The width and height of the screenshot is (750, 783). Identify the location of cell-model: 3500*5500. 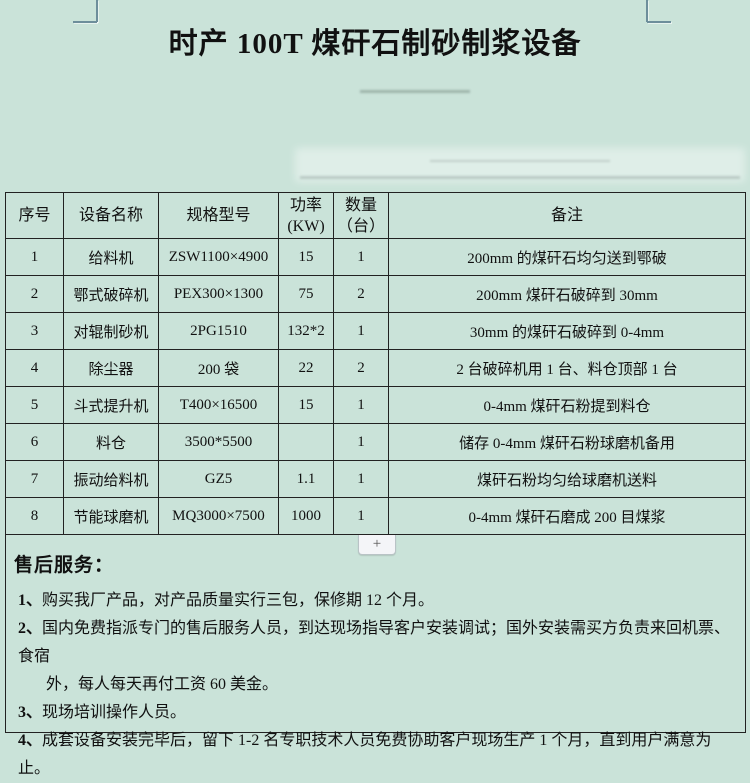
(218, 442).